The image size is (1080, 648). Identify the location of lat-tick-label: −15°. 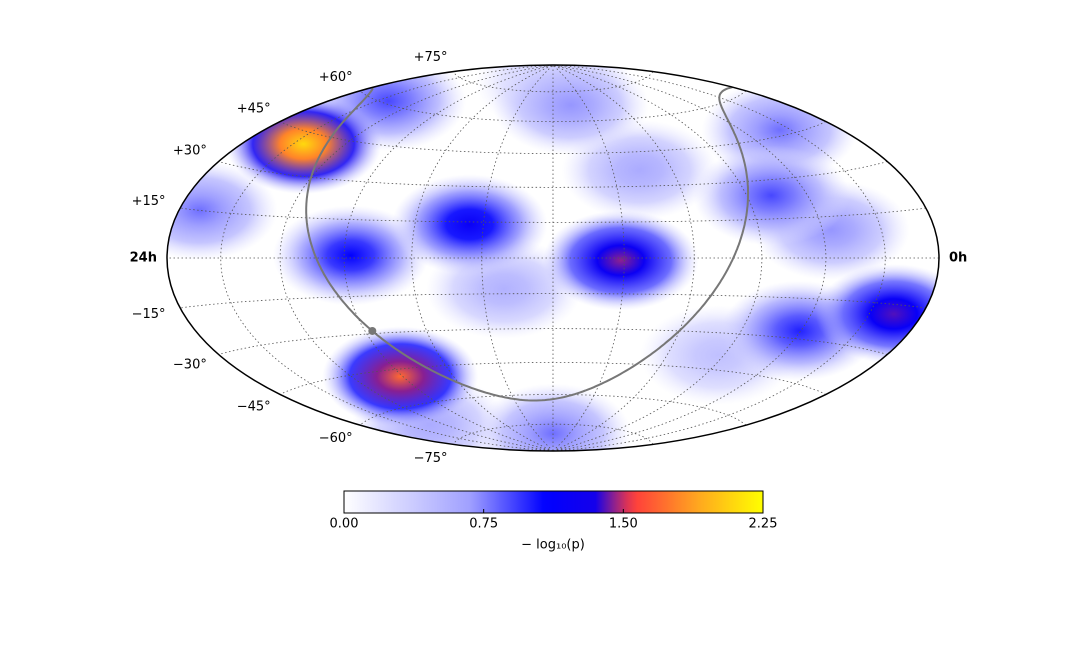
(149, 314).